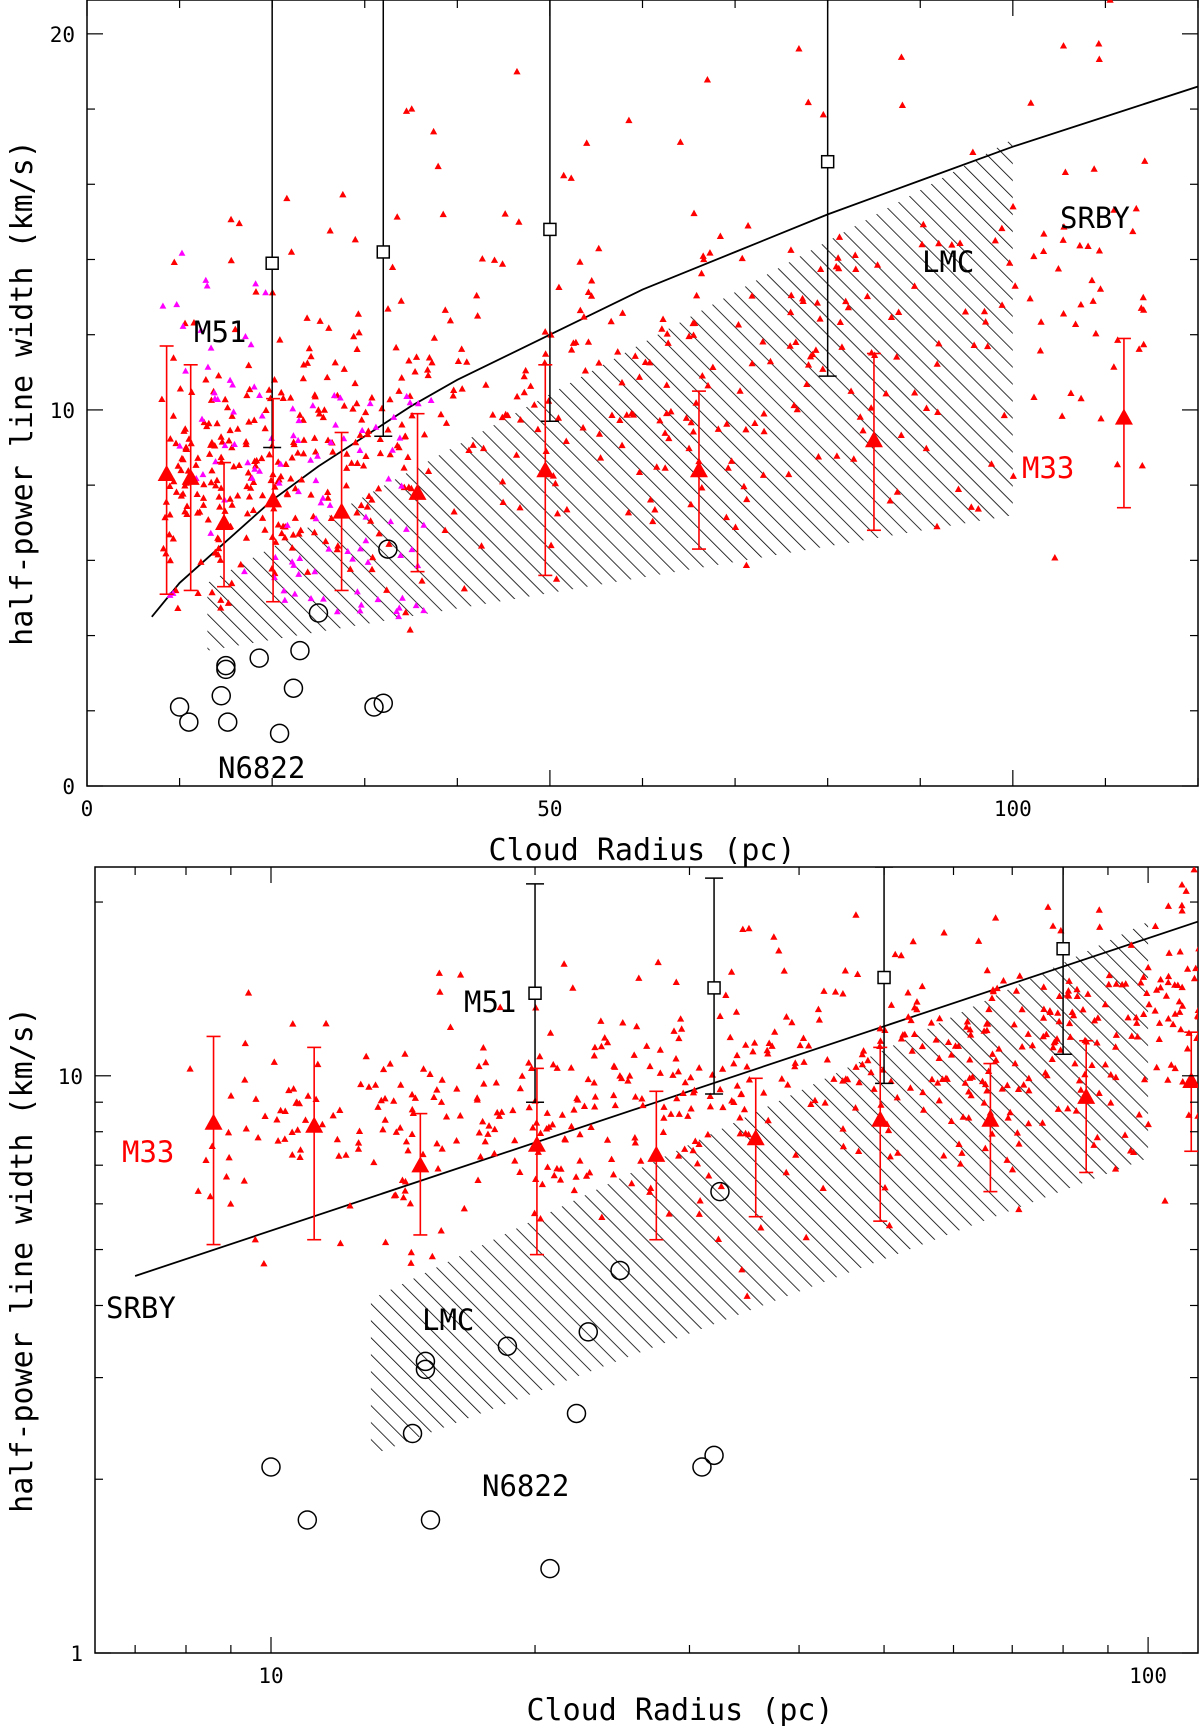 This screenshot has height=1726, width=1200. Describe the element at coordinates (227, 722) in the screenshot. I see `n6822-point` at that location.